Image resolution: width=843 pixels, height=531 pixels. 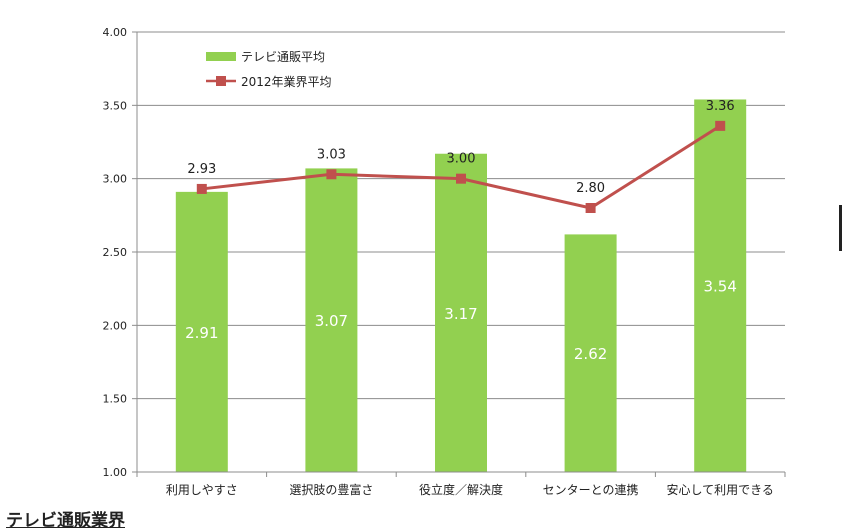 What do you see at coordinates (201, 169) in the screenshot?
I see `line-value-label: 2.93` at bounding box center [201, 169].